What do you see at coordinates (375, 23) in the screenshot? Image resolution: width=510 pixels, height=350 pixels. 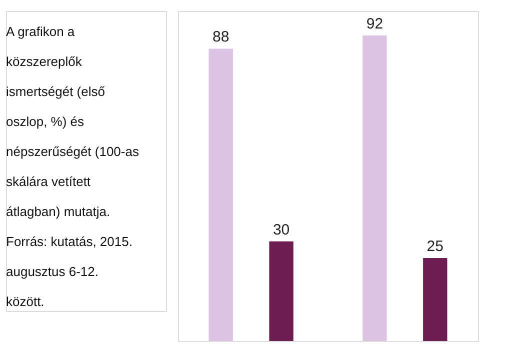 I see `data-label: 92` at bounding box center [375, 23].